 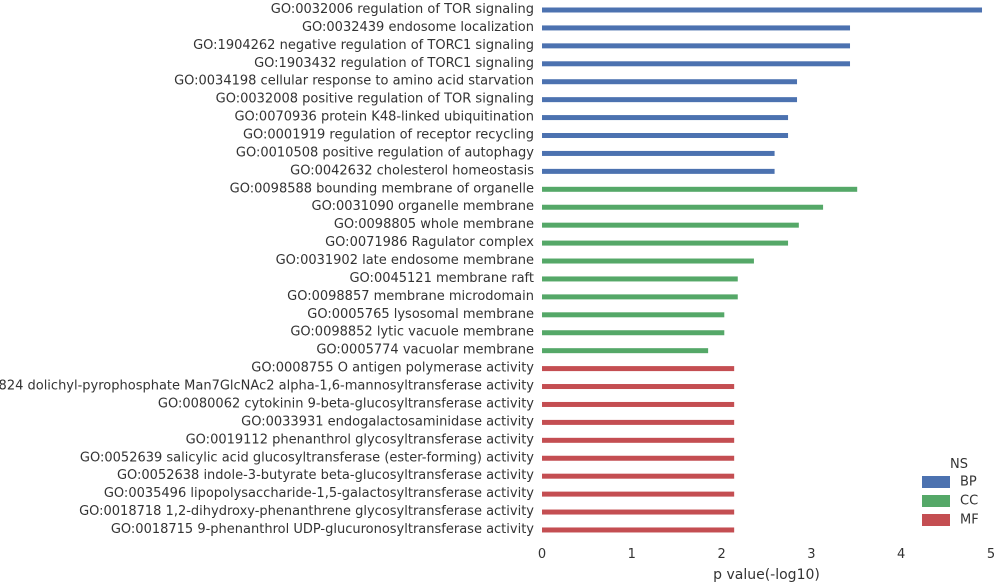 What do you see at coordinates (412, 170) in the screenshot?
I see `category-label: GO:0042632 cholesterol homeostasis` at bounding box center [412, 170].